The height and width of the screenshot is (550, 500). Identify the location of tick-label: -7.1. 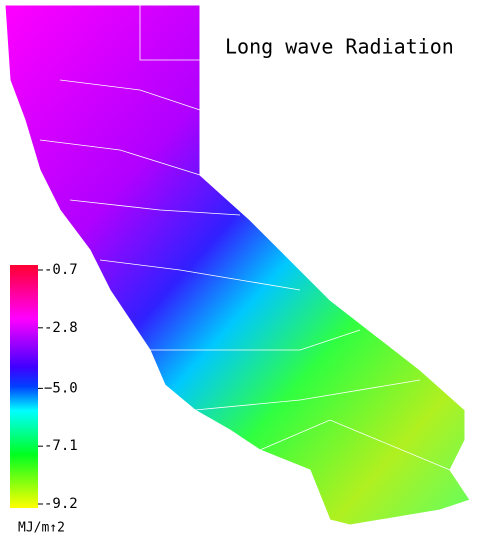
(61, 446).